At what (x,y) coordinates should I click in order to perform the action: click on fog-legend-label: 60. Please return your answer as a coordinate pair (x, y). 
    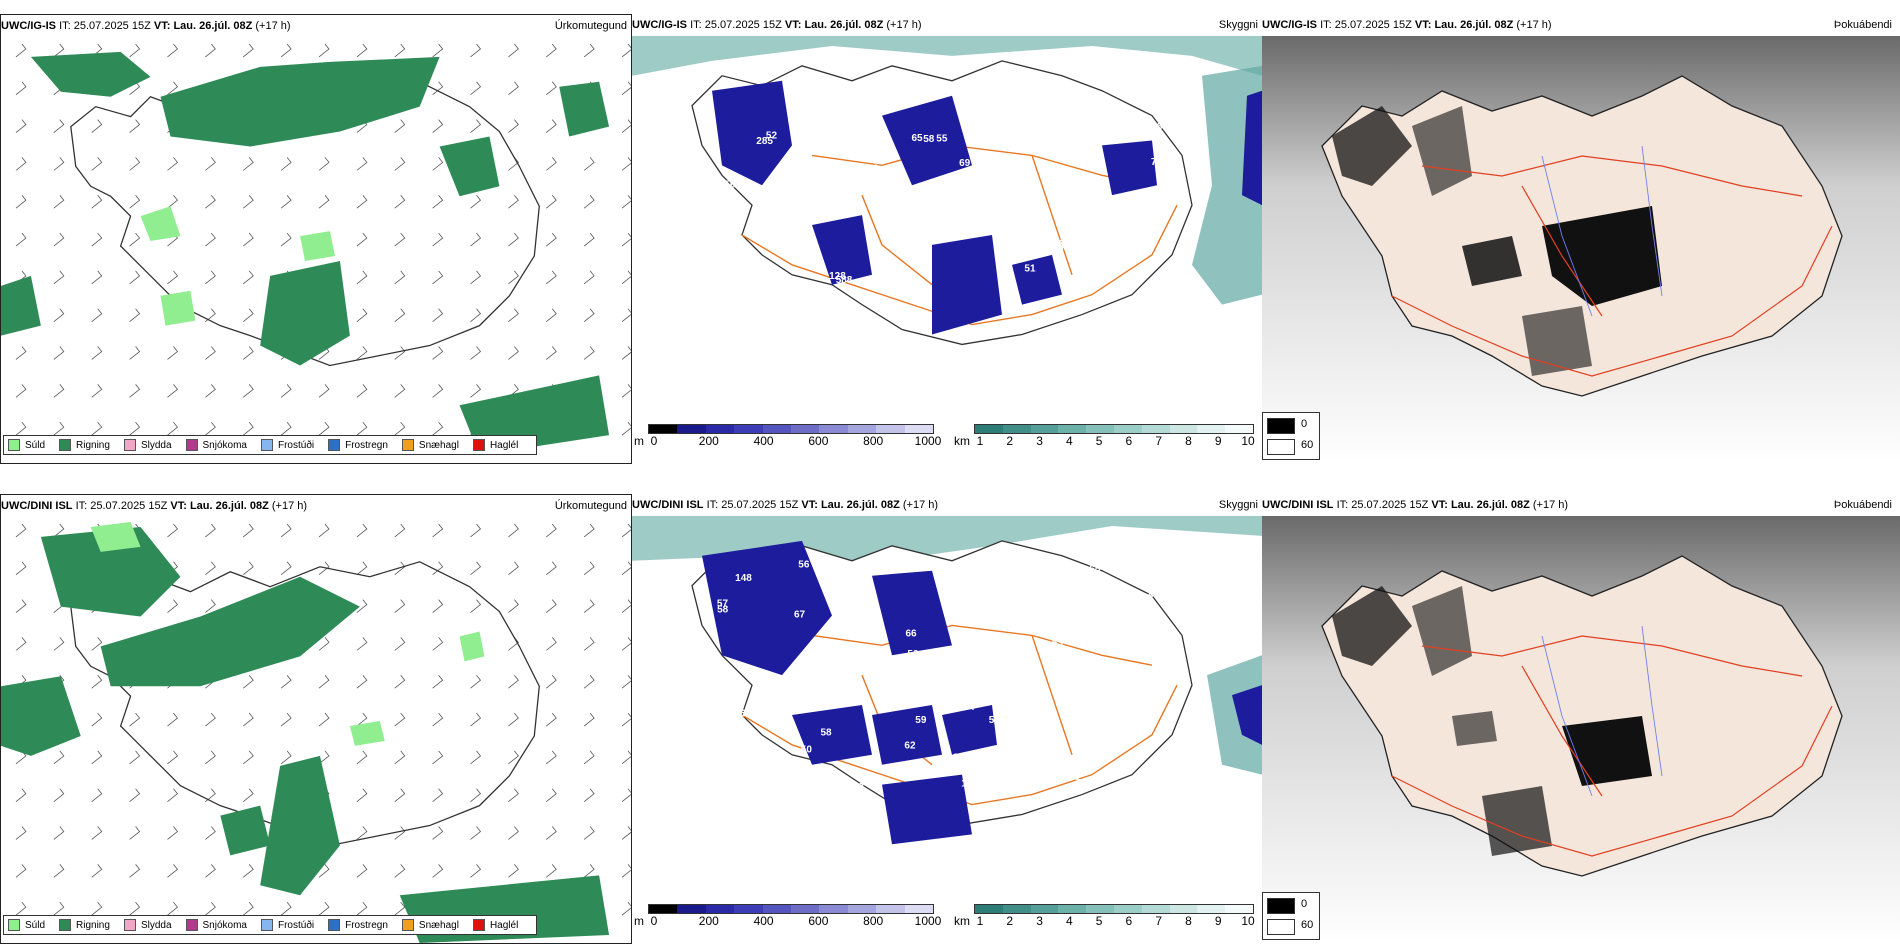
    Looking at the image, I should click on (1307, 925).